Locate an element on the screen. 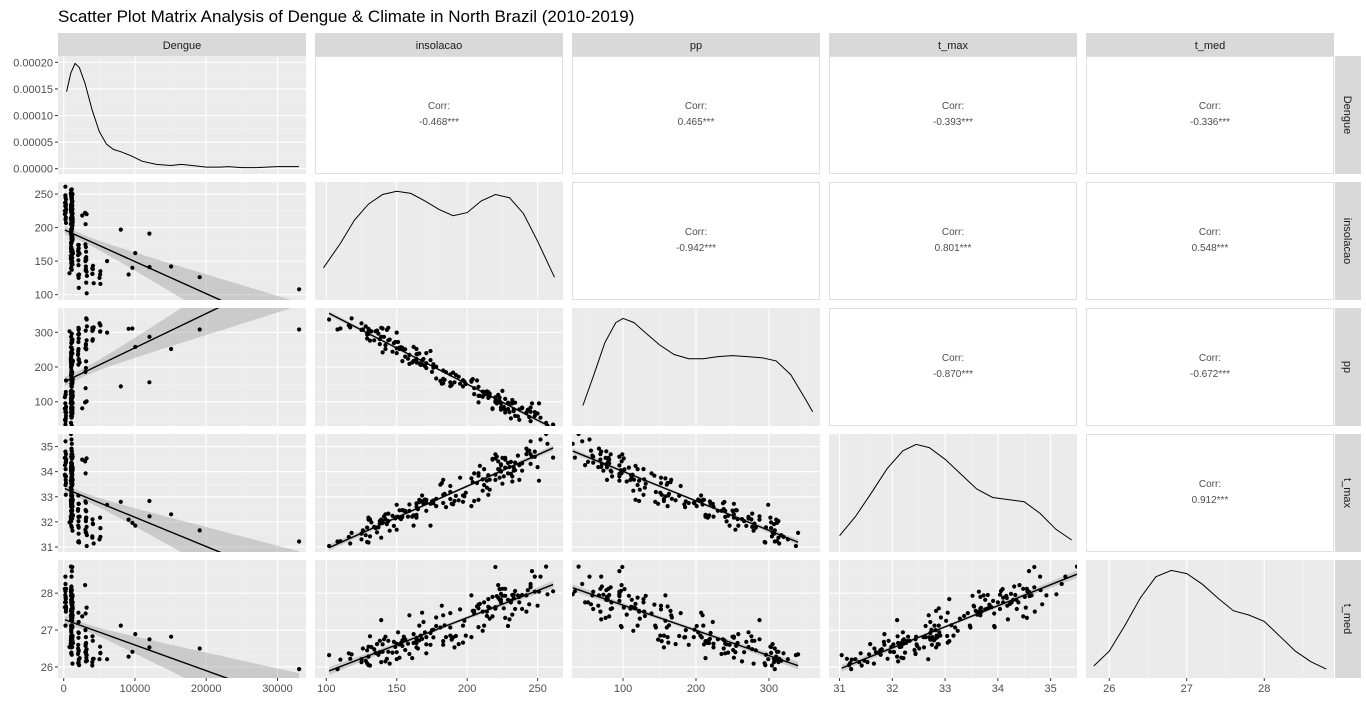 This screenshot has width=1366, height=705. column-strip-label: Dengue is located at coordinates (182, 46).